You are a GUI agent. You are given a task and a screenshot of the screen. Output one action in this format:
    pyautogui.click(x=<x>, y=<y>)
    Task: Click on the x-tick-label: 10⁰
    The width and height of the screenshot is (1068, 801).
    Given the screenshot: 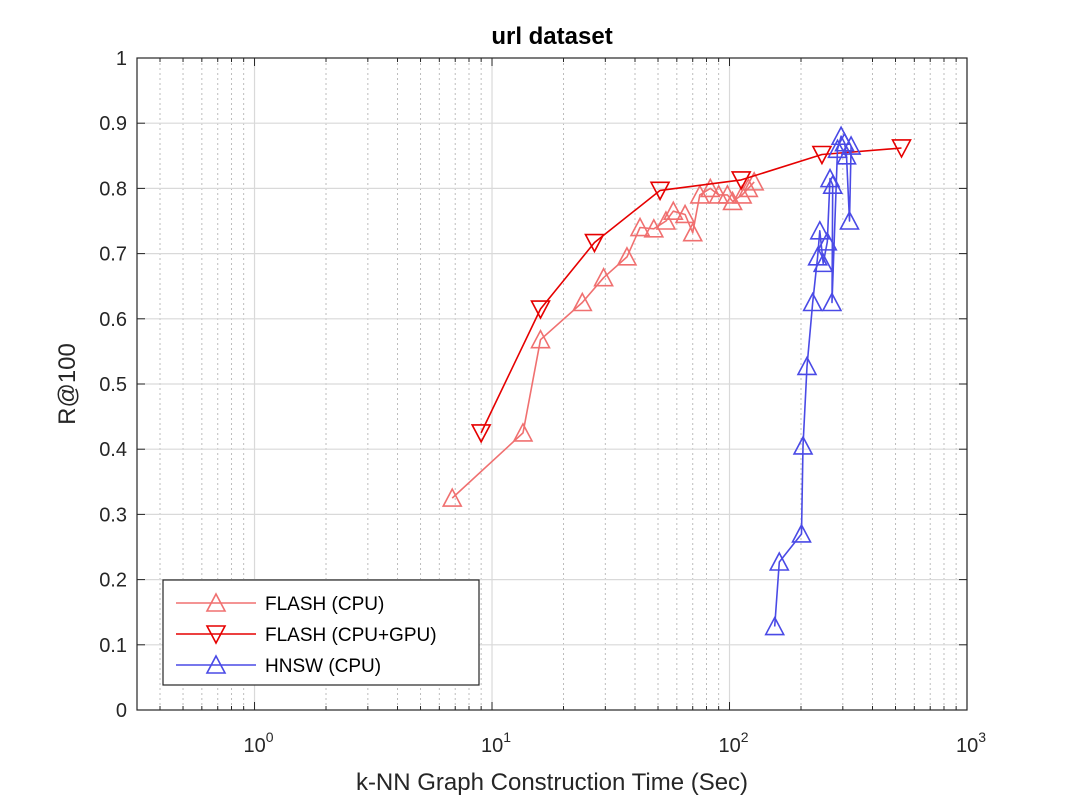 What is the action you would take?
    pyautogui.click(x=258, y=743)
    